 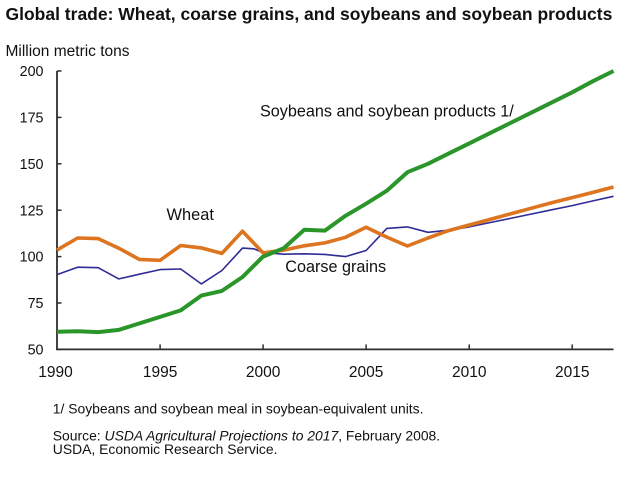 I want to click on svg-text:Soybeans and soybean products: Soybeans and soybean products 1/, so click(x=387, y=112).